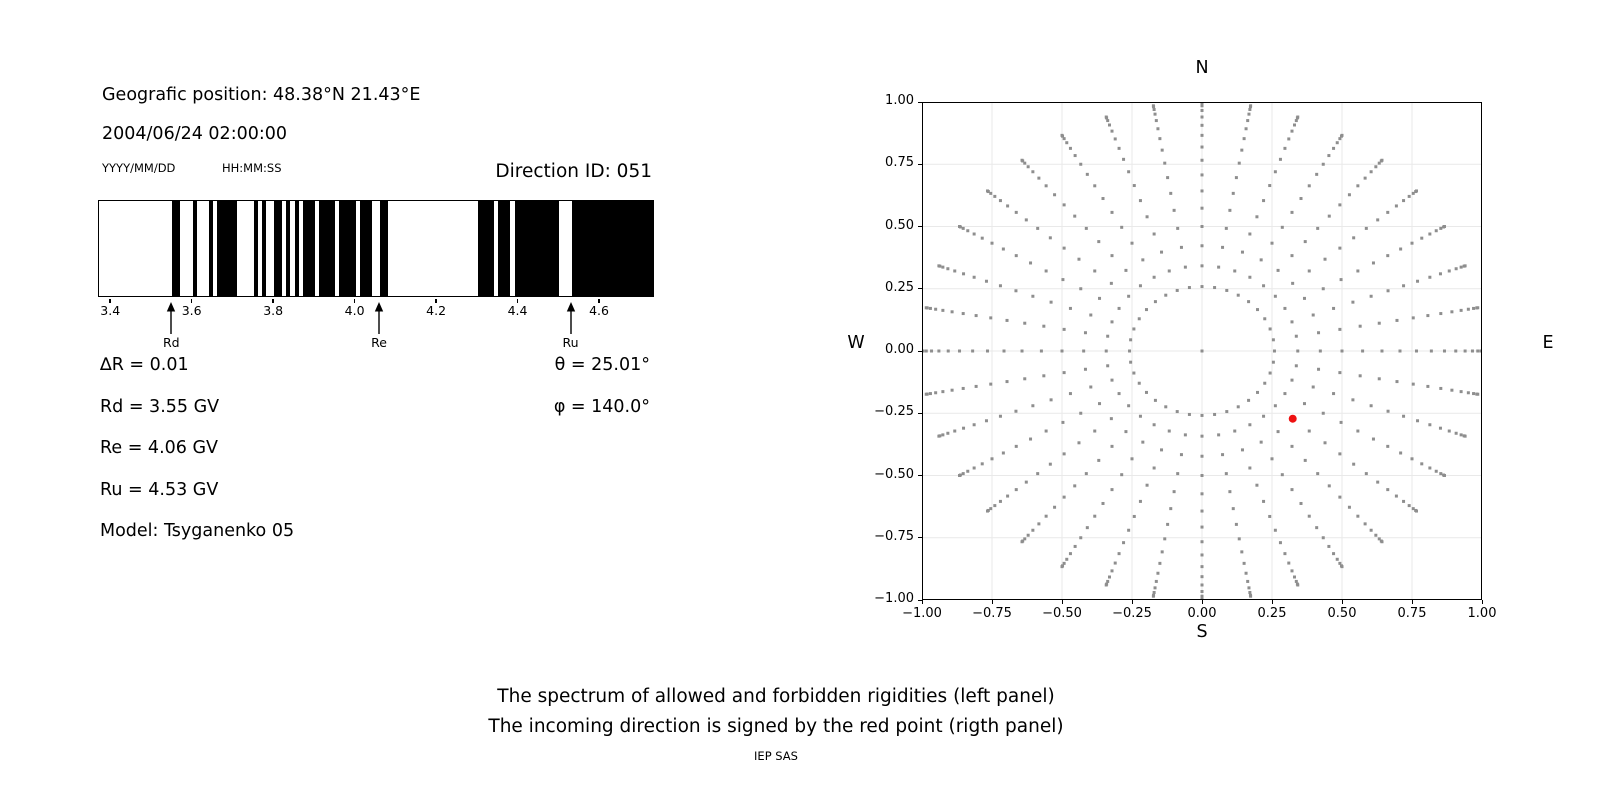 This screenshot has height=800, width=1600. What do you see at coordinates (573, 171) in the screenshot?
I see `direction-id-label: Direction ID: 051` at bounding box center [573, 171].